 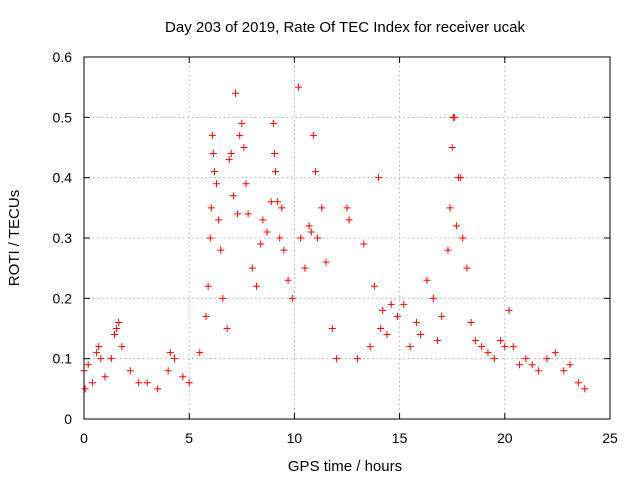 What do you see at coordinates (63, 57) in the screenshot?
I see `y-tick-label: 0.6` at bounding box center [63, 57].